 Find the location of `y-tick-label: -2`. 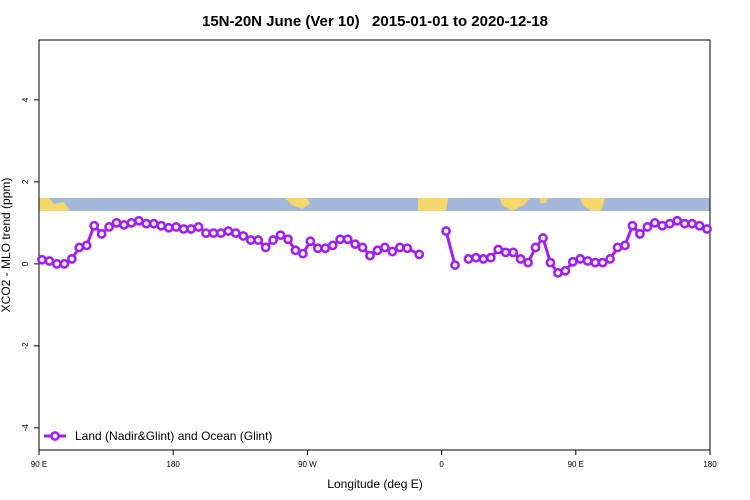

y-tick-label: -2 is located at coordinates (25, 346).